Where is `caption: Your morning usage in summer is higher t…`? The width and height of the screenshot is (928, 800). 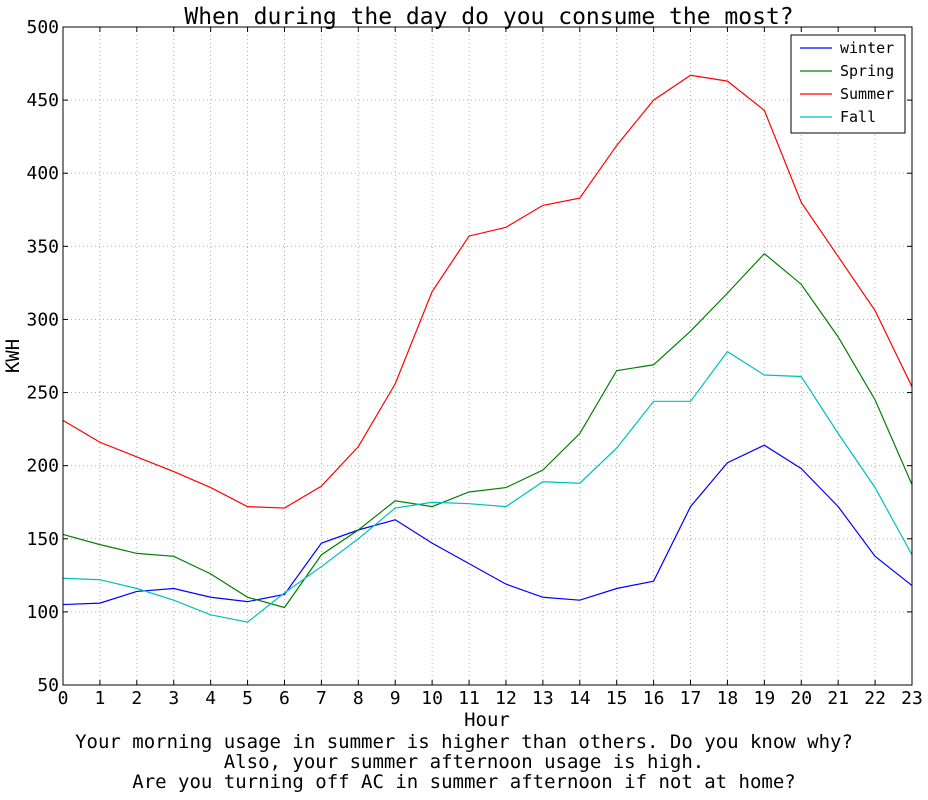 caption: Your morning usage in summer is higher t… is located at coordinates (464, 762).